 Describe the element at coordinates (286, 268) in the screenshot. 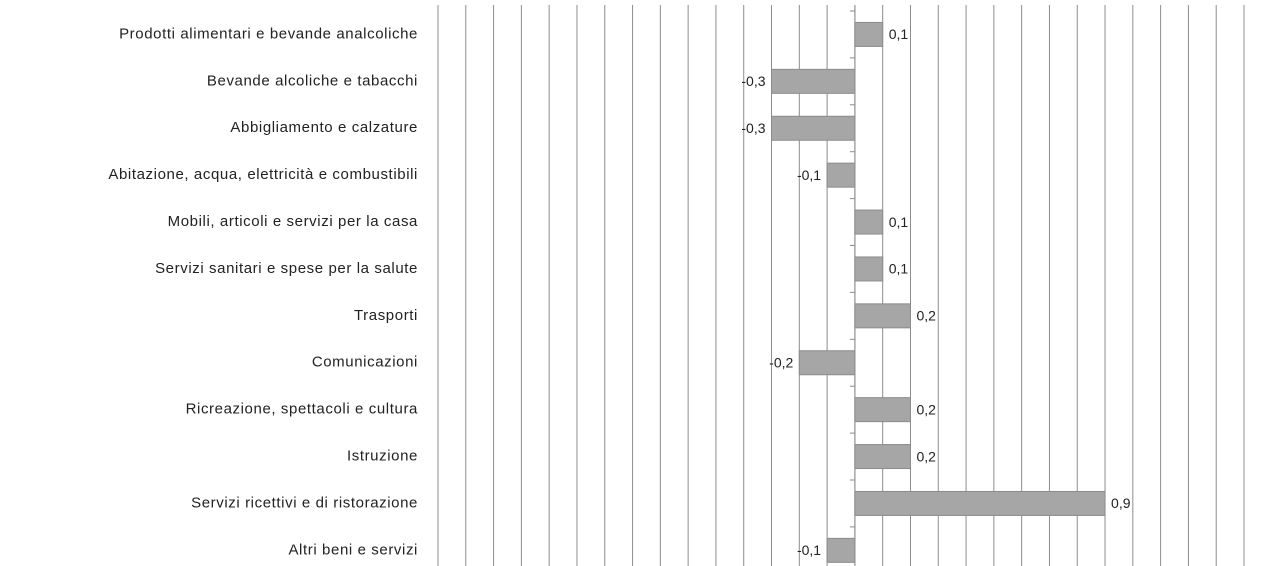

I see `y-tick-label: Servizi sanitari e spese per la salute` at that location.